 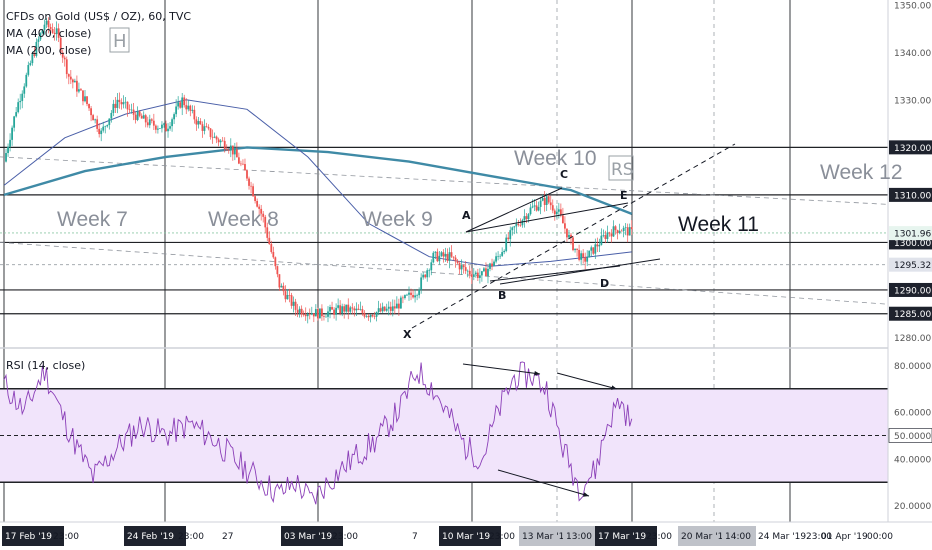 I want to click on week-label: Week 9, so click(x=397, y=219).